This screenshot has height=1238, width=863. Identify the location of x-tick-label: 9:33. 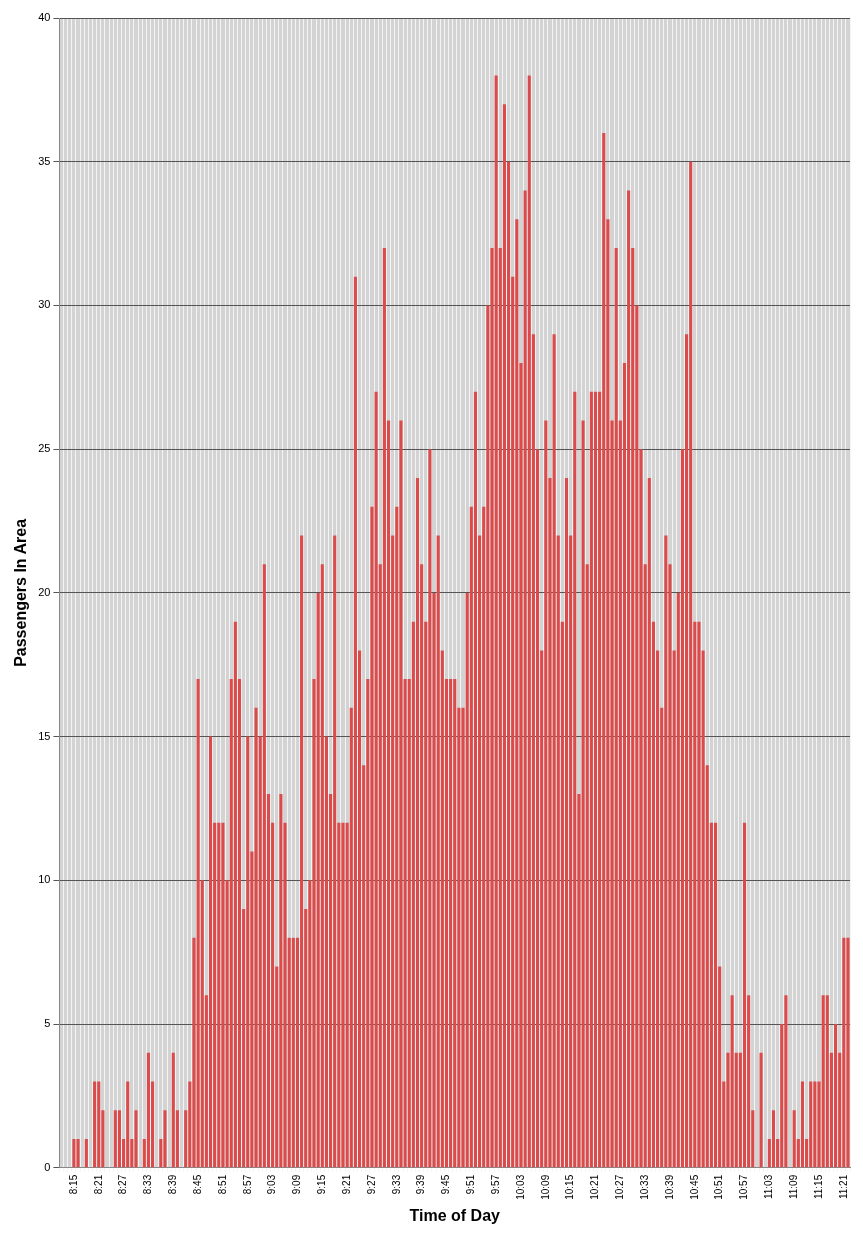
(396, 1184).